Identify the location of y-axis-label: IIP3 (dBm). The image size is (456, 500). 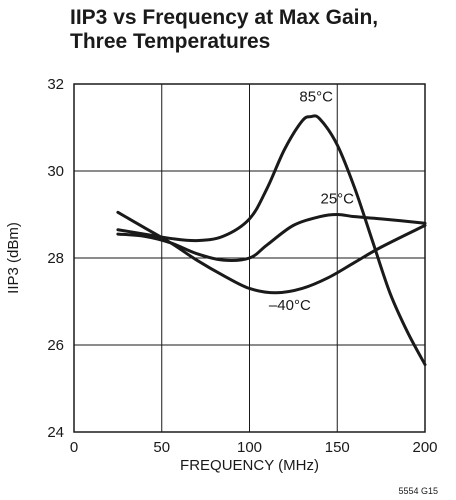
(13, 258).